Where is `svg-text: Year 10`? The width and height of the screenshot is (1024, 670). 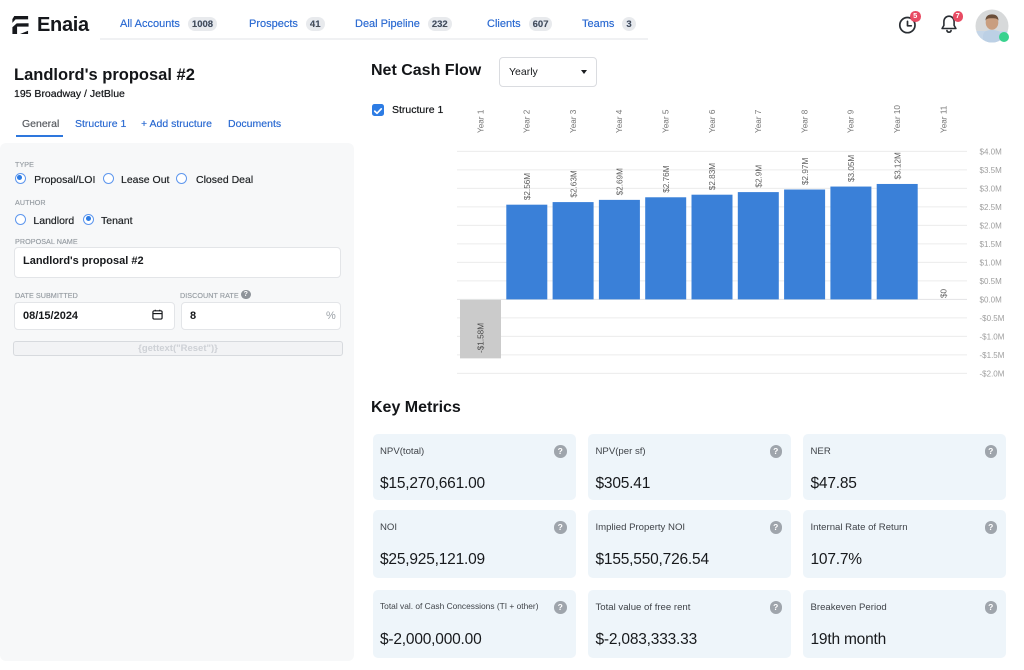 svg-text: Year 10 is located at coordinates (897, 119).